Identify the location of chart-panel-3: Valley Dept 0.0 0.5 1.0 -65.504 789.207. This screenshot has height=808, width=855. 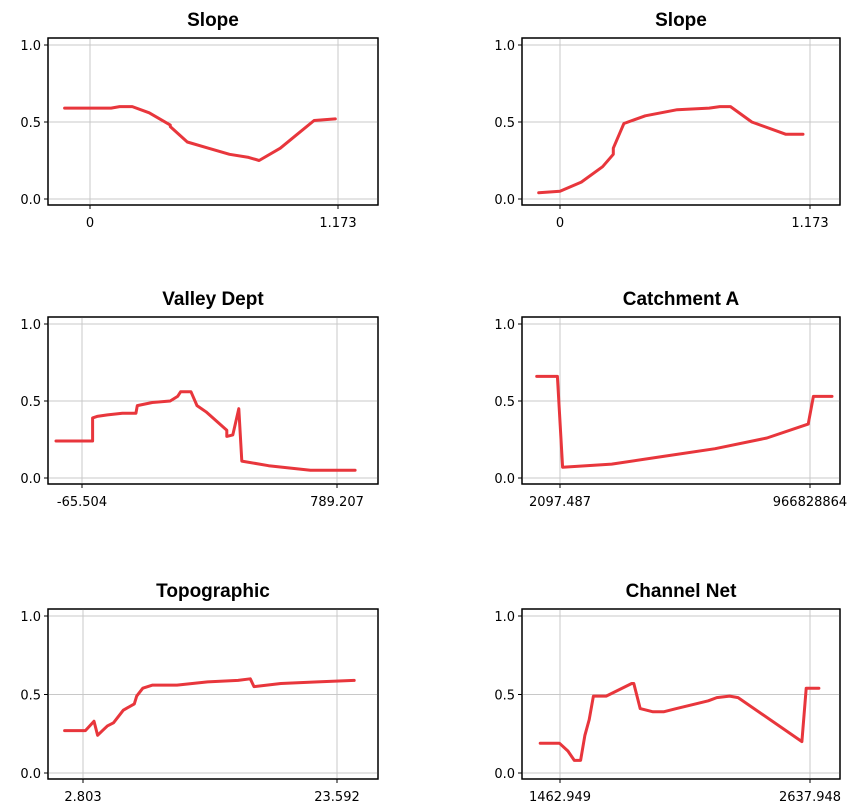
(199, 399).